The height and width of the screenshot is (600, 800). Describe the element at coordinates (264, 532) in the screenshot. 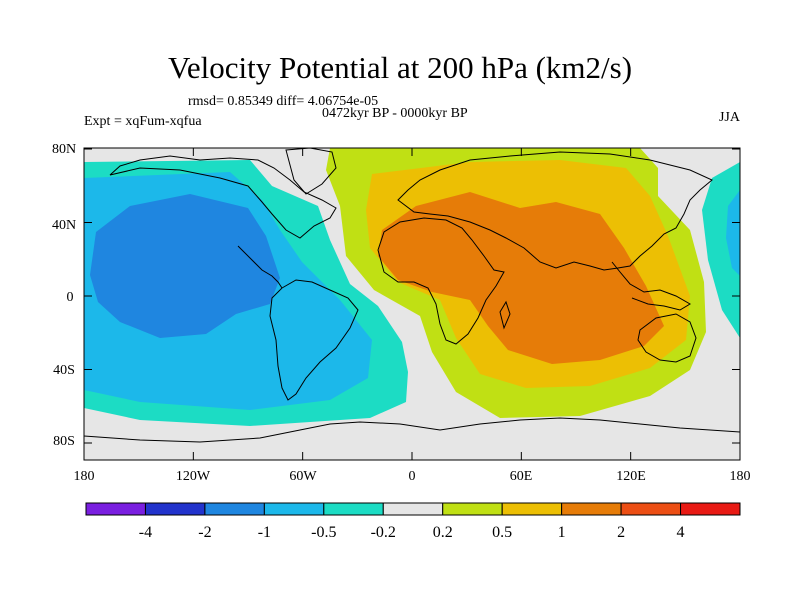

I see `colorbar-label: -1` at that location.